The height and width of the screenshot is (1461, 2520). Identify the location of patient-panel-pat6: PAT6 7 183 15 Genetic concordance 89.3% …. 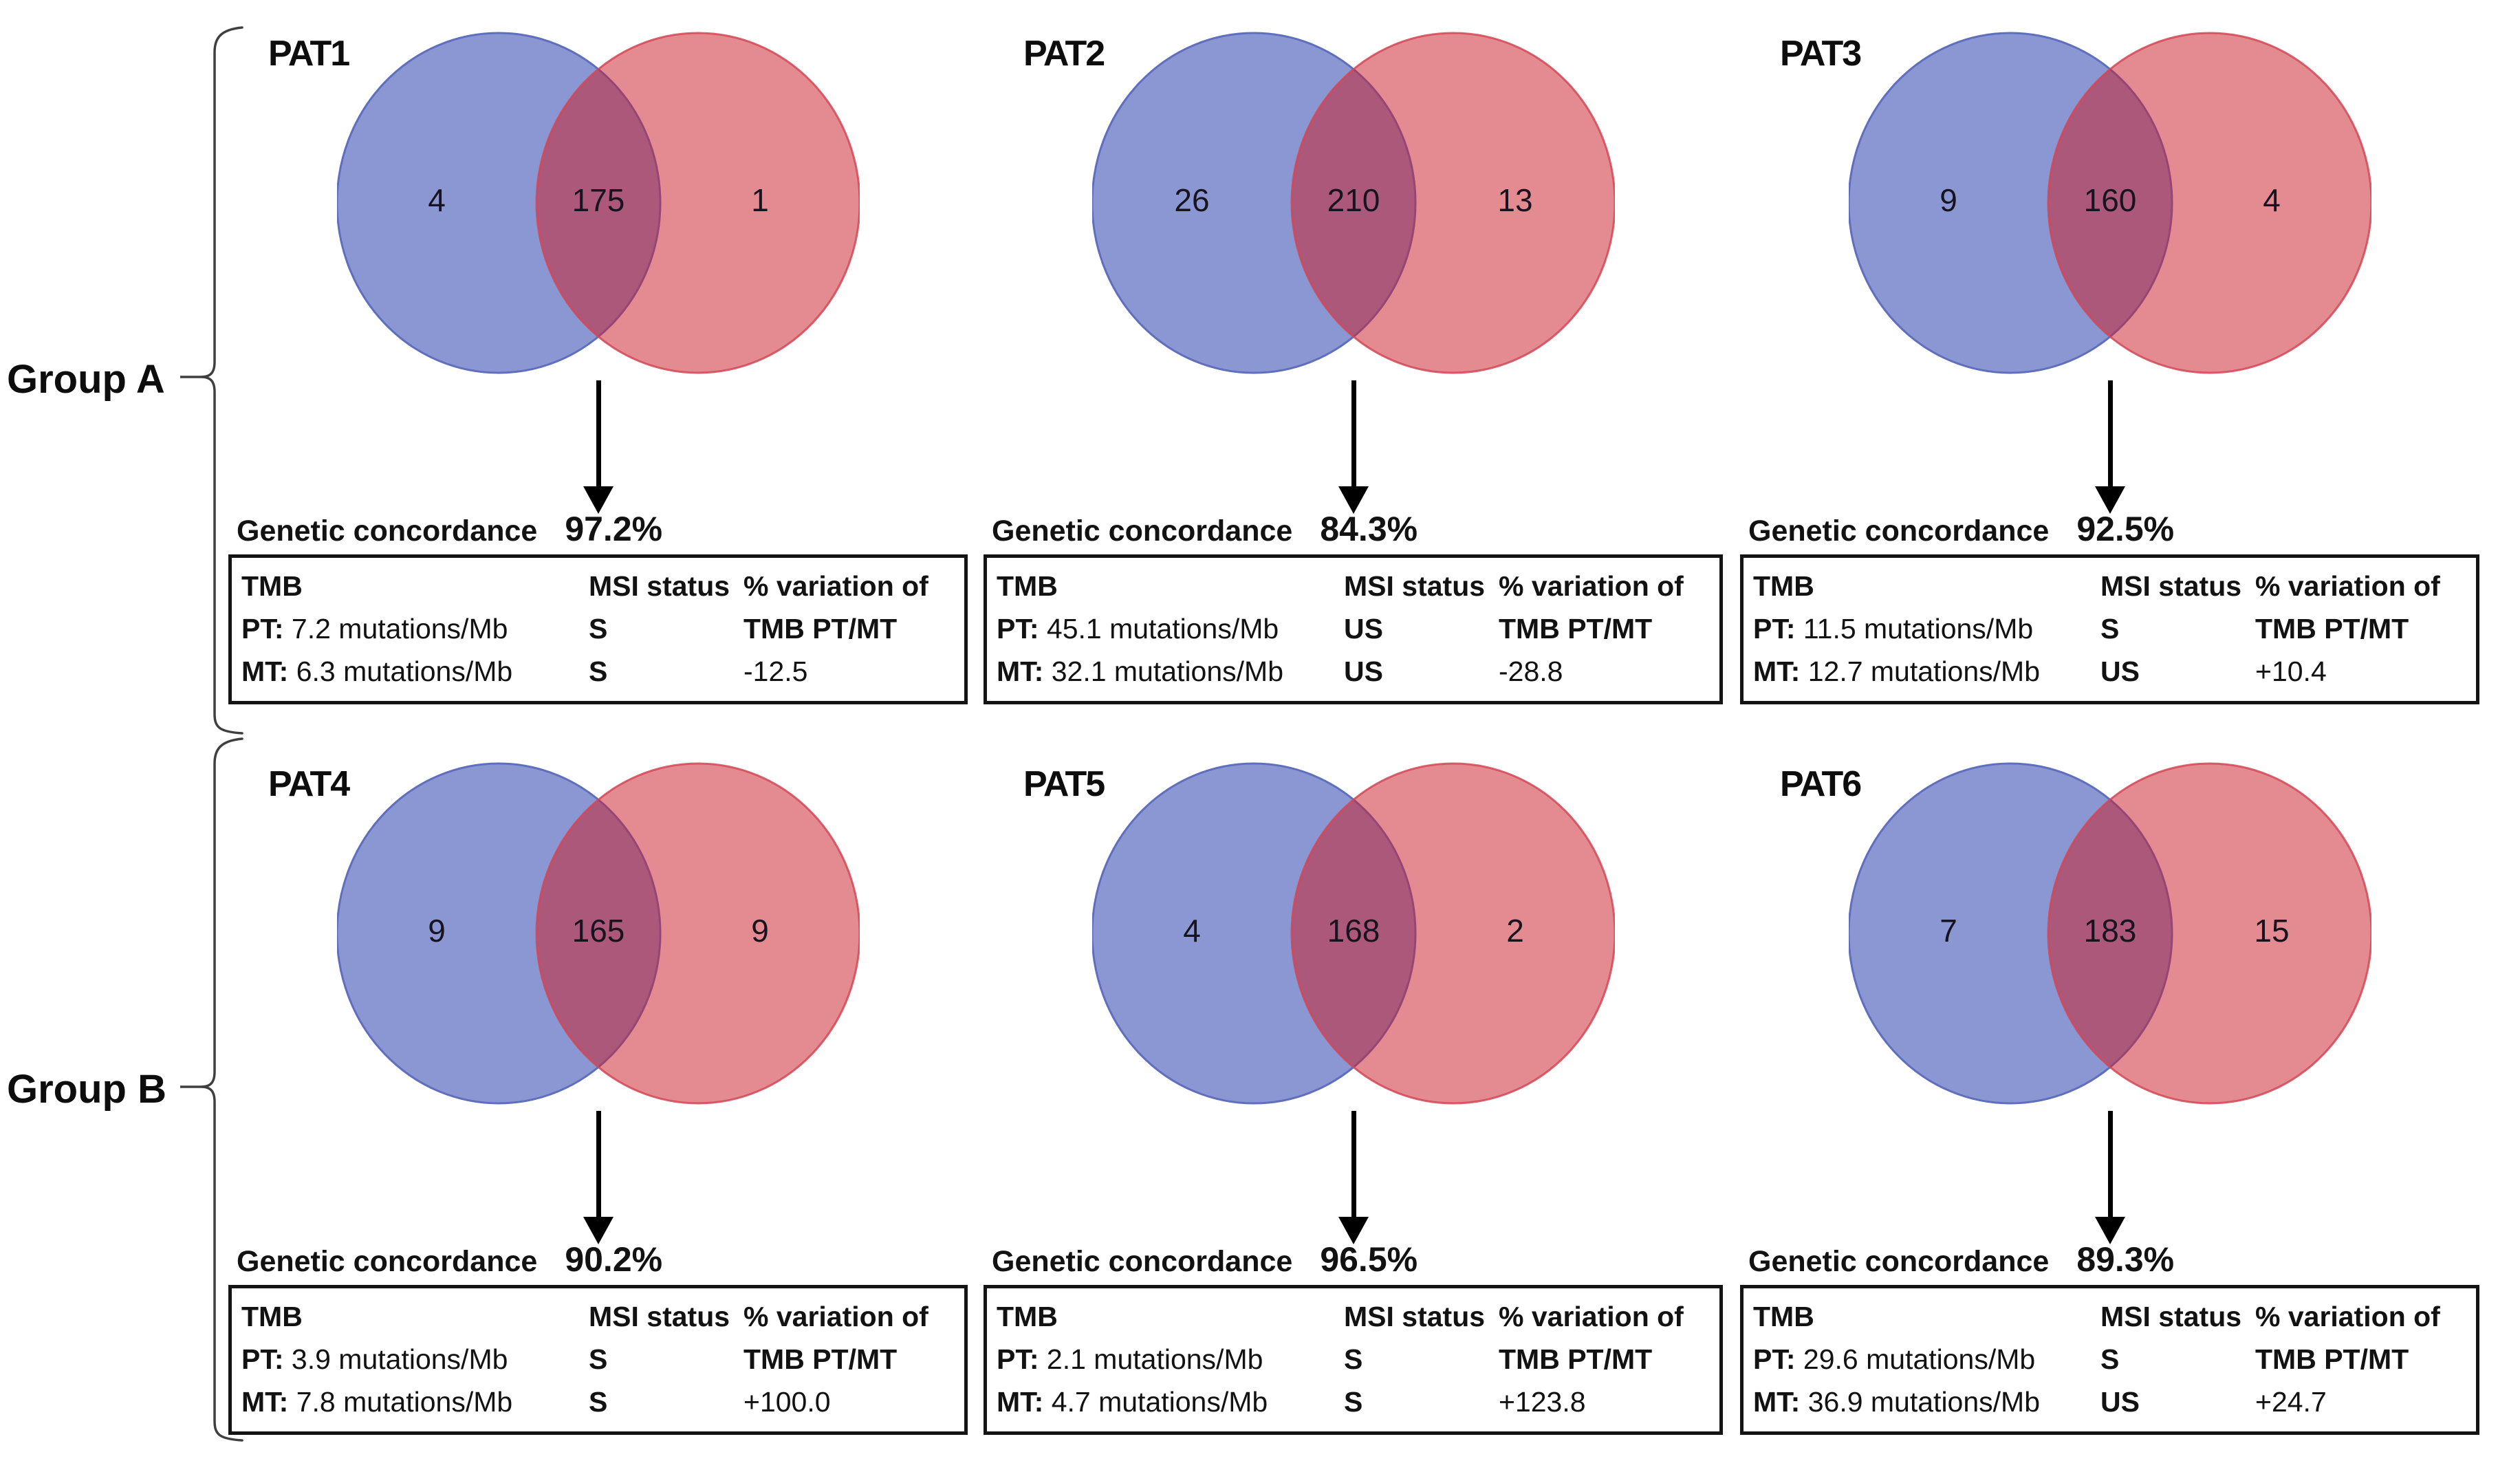
(2109, 1095).